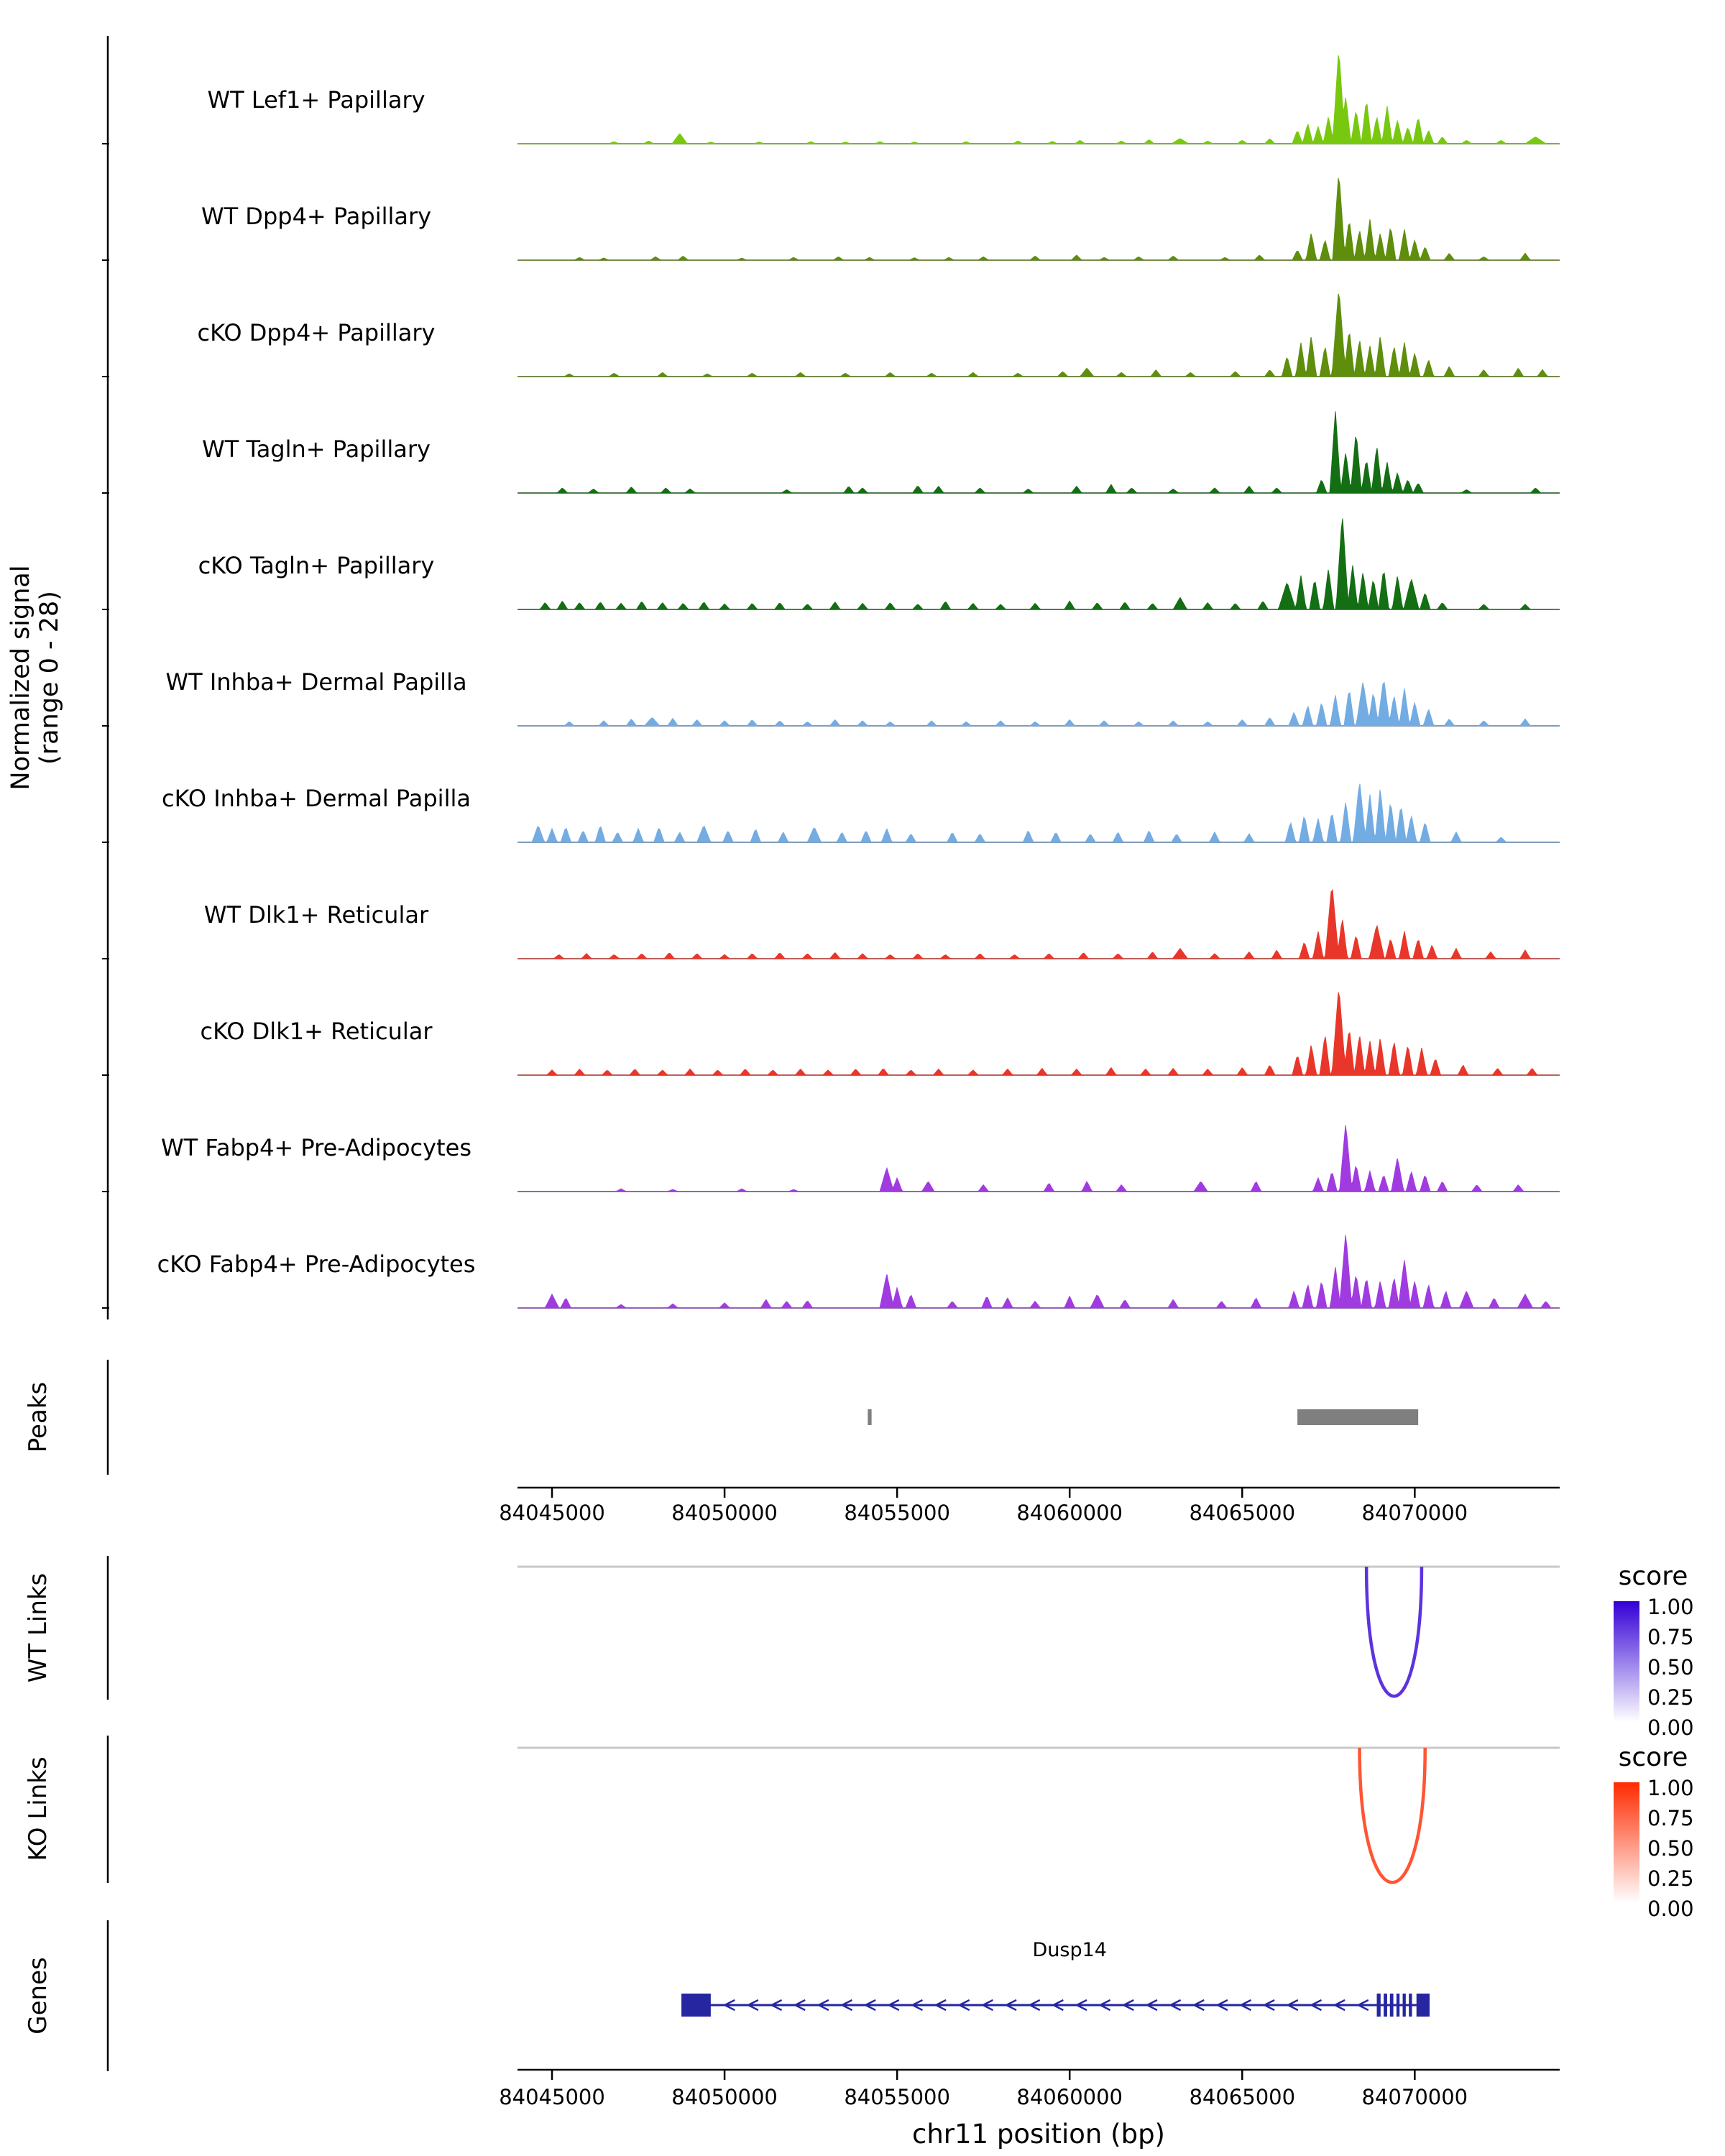 Image resolution: width=1725 pixels, height=2156 pixels. Describe the element at coordinates (38, 1628) in the screenshot. I see `section-label: WT Links` at that location.